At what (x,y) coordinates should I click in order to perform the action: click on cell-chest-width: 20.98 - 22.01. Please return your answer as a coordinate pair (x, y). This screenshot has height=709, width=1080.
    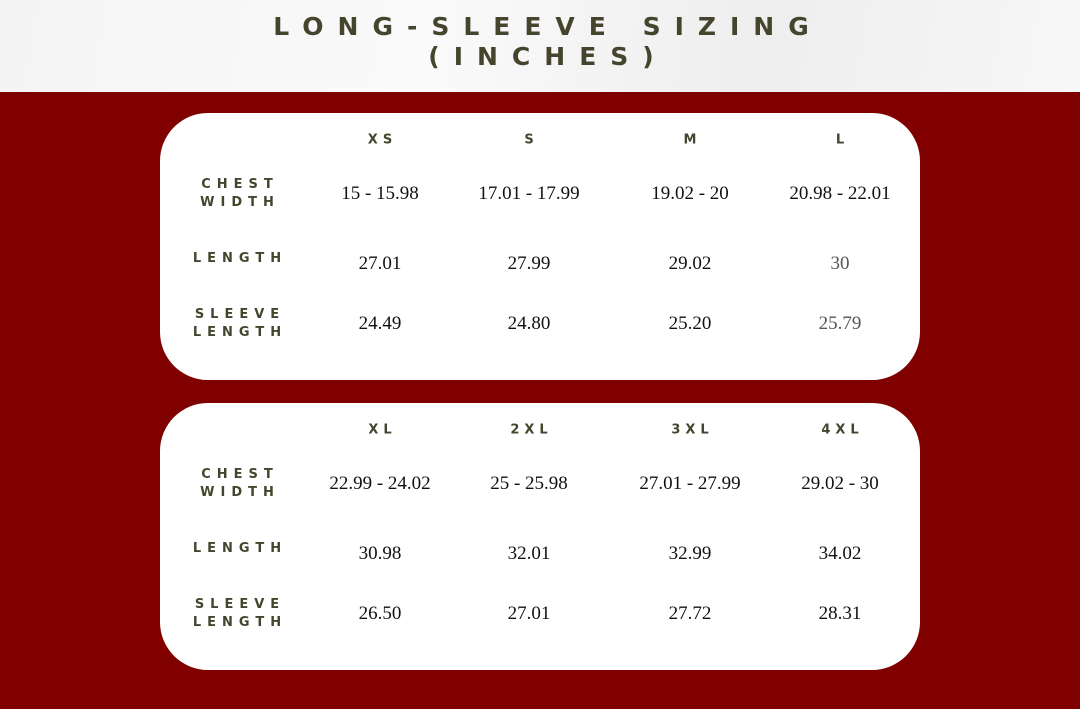
    Looking at the image, I should click on (840, 193).